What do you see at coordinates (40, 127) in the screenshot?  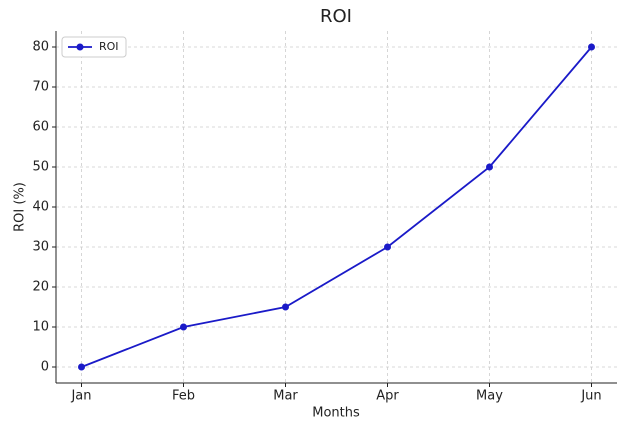 I see `y-tick-label: 60` at bounding box center [40, 127].